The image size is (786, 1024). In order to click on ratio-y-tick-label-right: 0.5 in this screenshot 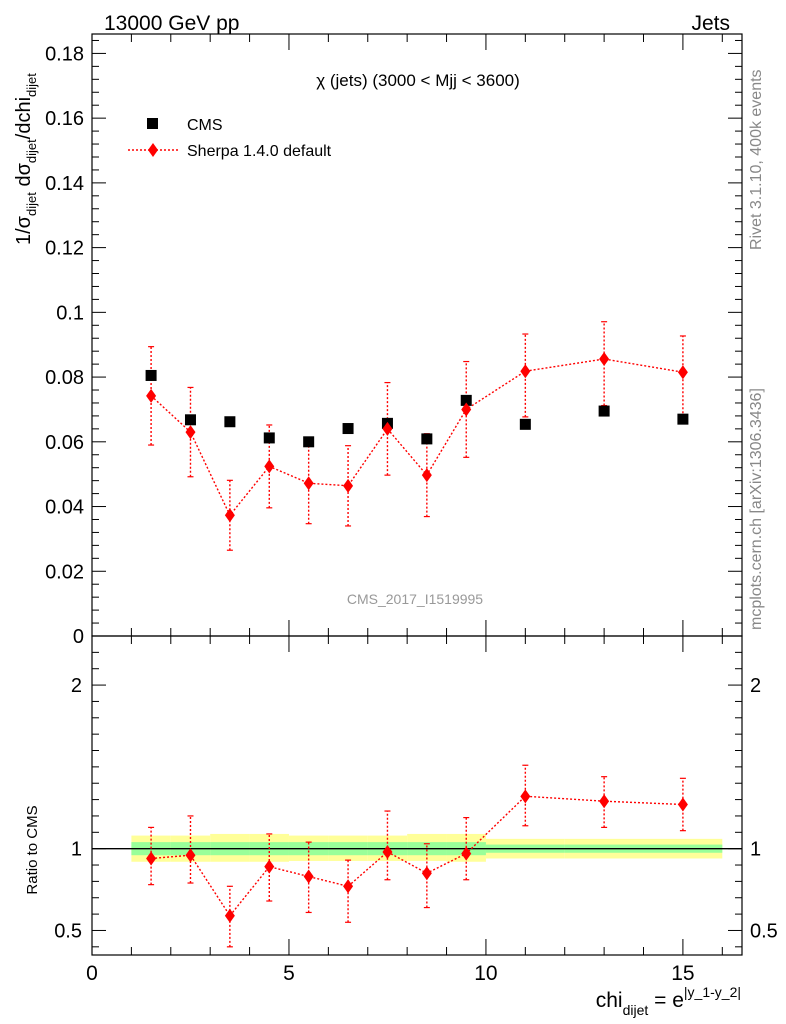, I will do `click(764, 931)`.